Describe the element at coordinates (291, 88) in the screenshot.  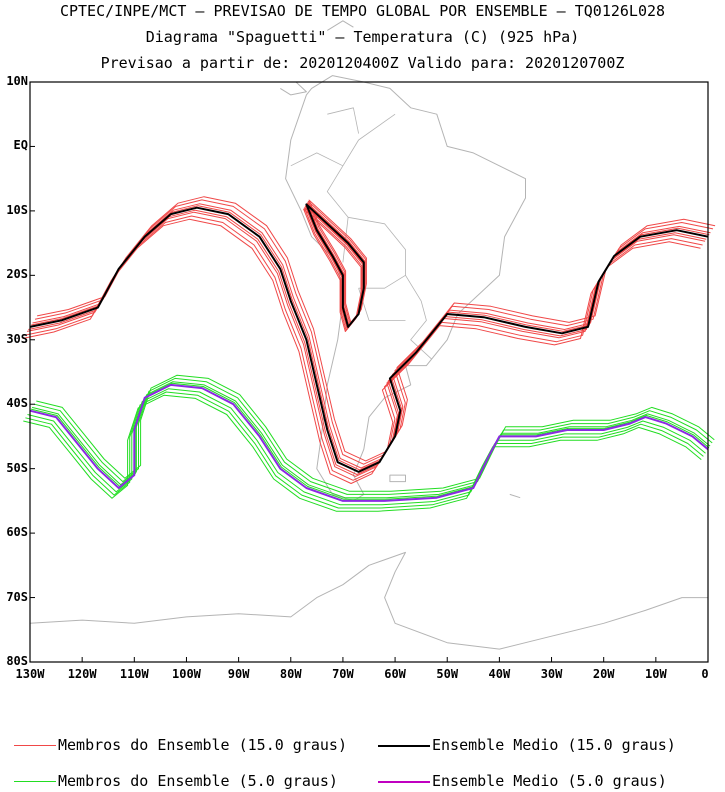
I see `coastline-central-america` at that location.